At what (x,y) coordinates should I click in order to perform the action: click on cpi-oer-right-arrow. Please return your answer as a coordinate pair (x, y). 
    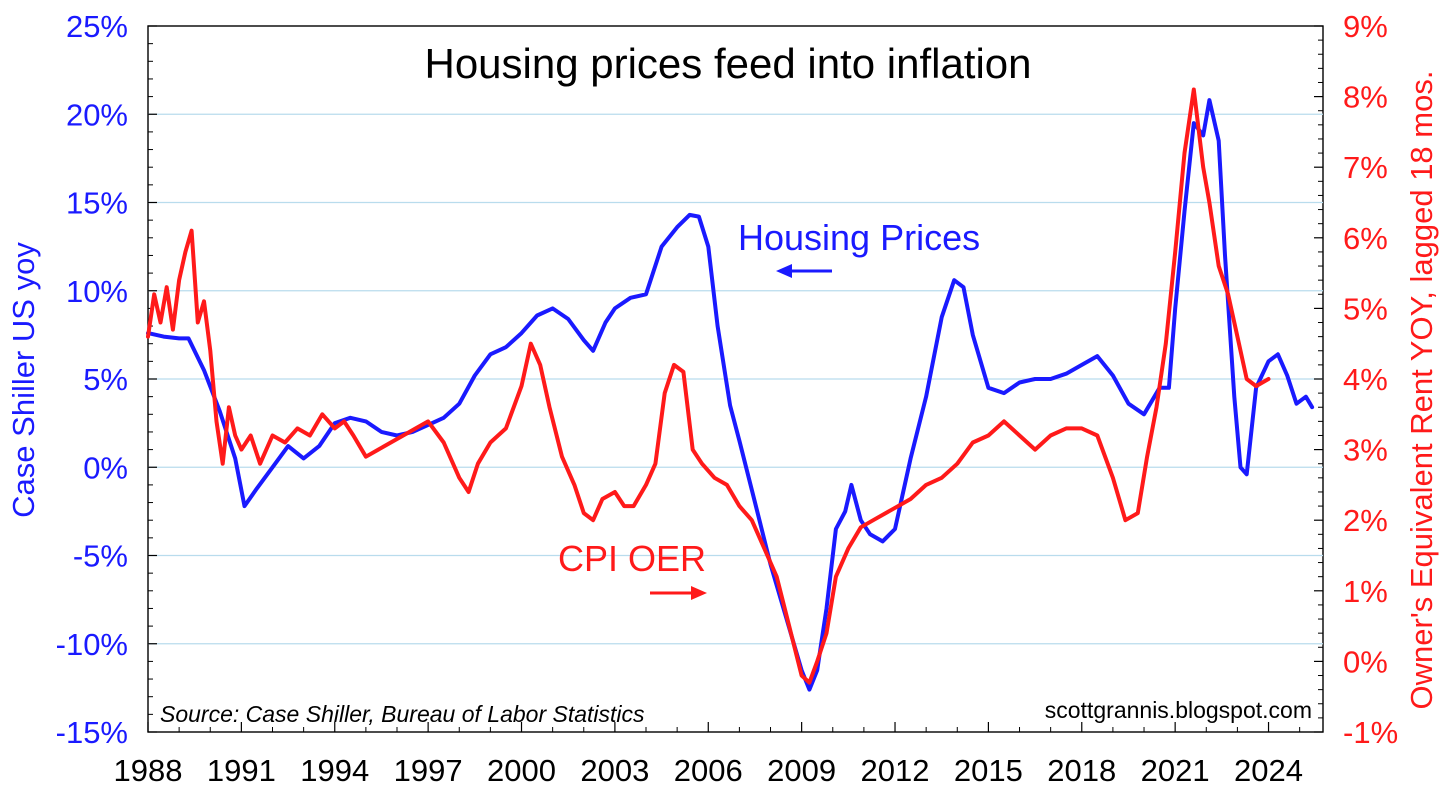
    Looking at the image, I should click on (678, 593).